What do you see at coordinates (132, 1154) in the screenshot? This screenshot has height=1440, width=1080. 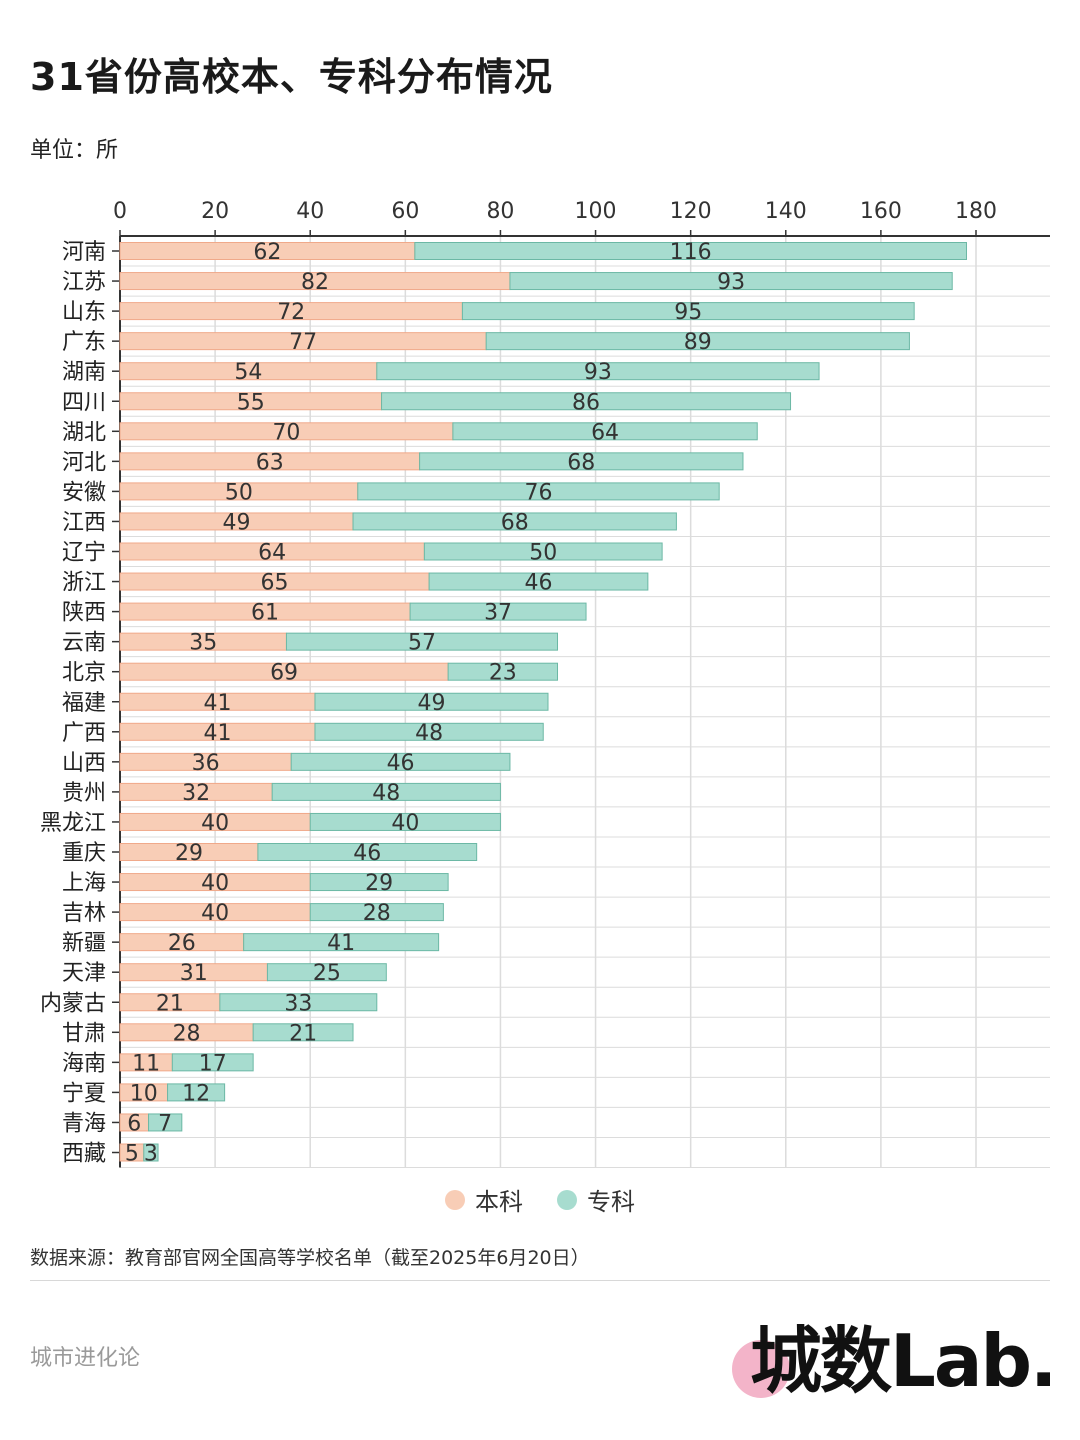 I see `data-label-undergrad: 5` at bounding box center [132, 1154].